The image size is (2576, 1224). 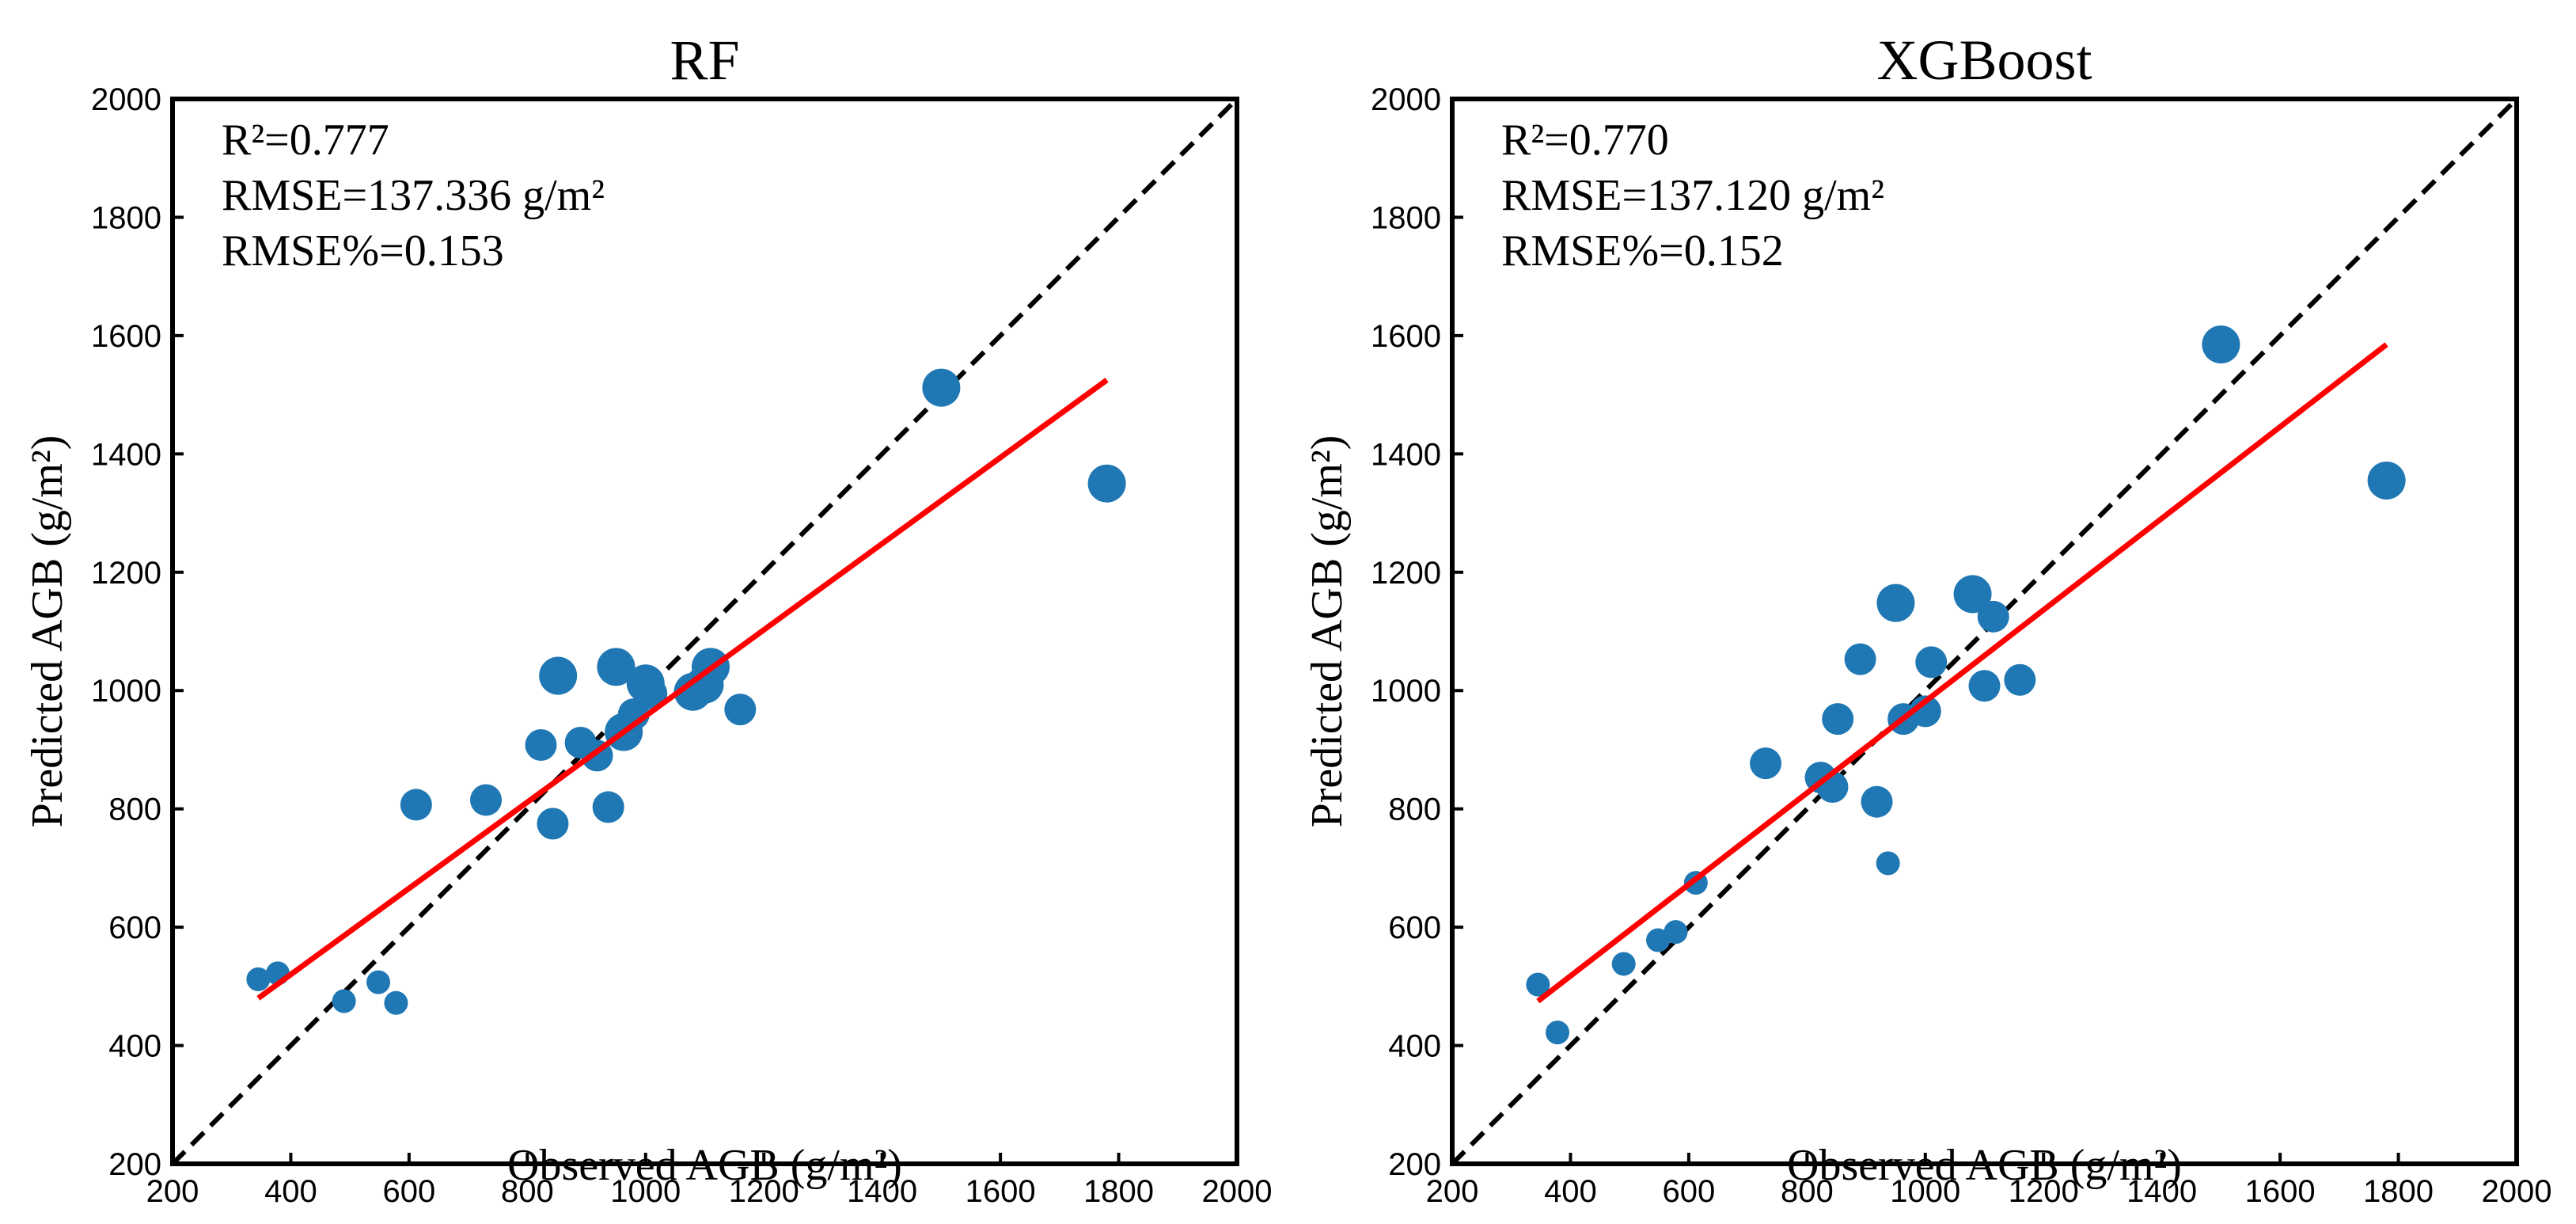 I want to click on panel-title: RF, so click(x=704, y=60).